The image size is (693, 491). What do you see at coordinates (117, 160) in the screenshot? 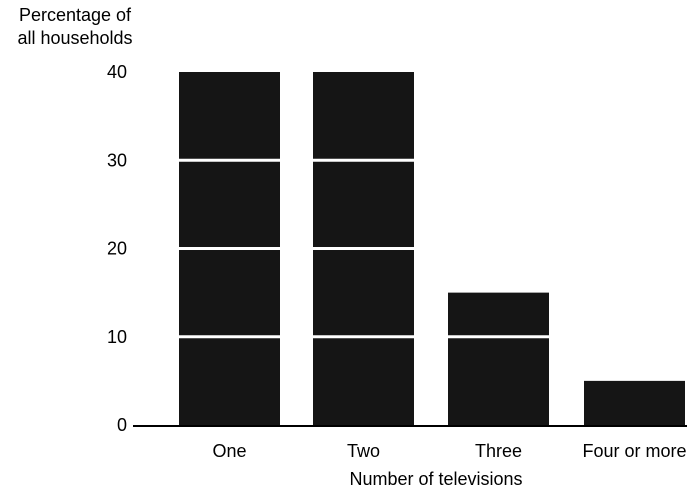
I see `y-tick-label: 30` at bounding box center [117, 160].